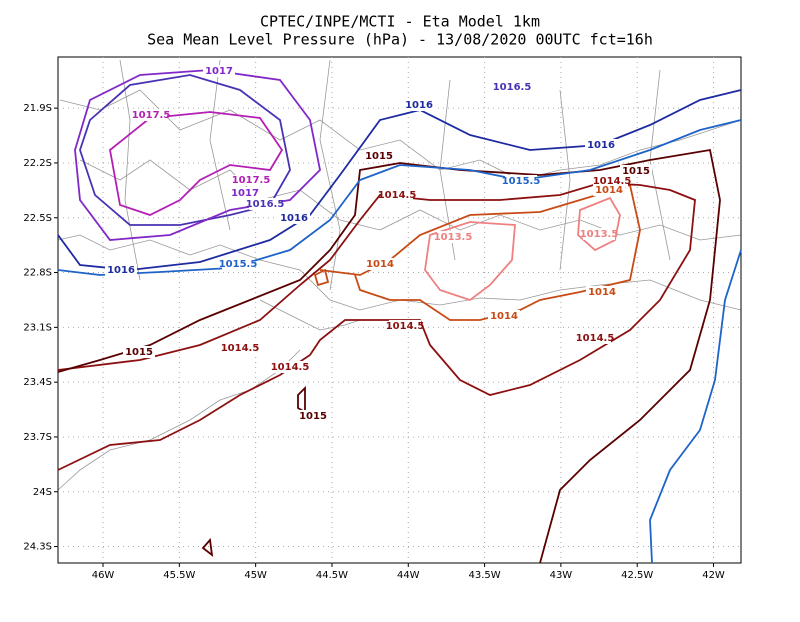 Image resolution: width=800 pixels, height=622 pixels. What do you see at coordinates (408, 575) in the screenshot?
I see `x-tick-label: 44W` at bounding box center [408, 575].